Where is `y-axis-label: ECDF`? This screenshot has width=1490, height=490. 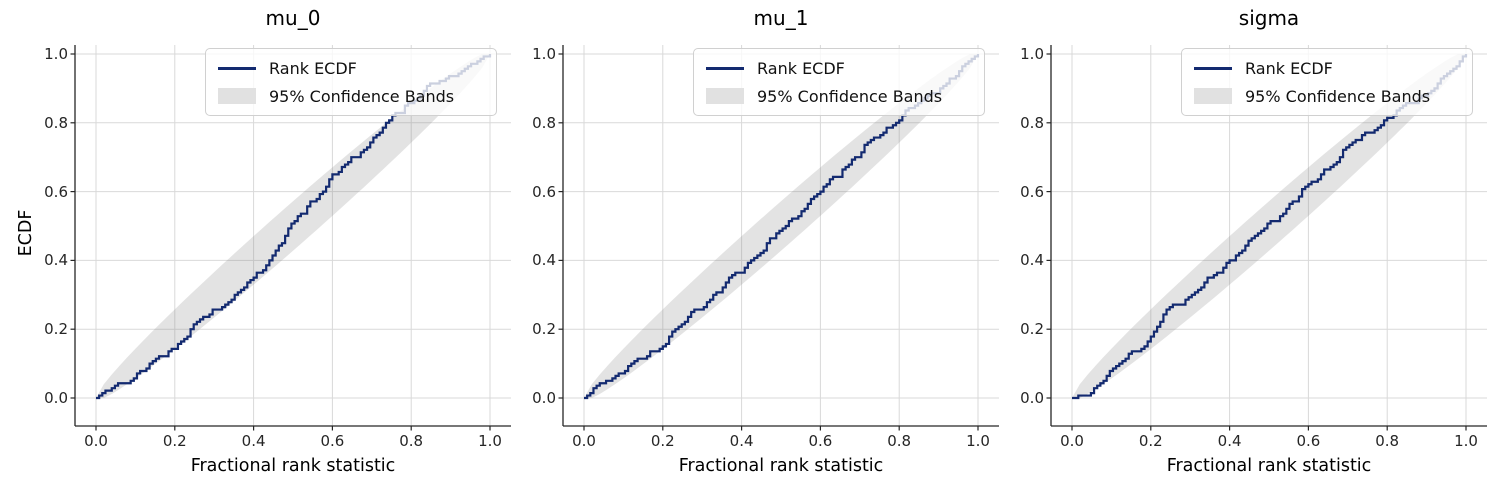
y-axis-label: ECDF is located at coordinates (26, 233).